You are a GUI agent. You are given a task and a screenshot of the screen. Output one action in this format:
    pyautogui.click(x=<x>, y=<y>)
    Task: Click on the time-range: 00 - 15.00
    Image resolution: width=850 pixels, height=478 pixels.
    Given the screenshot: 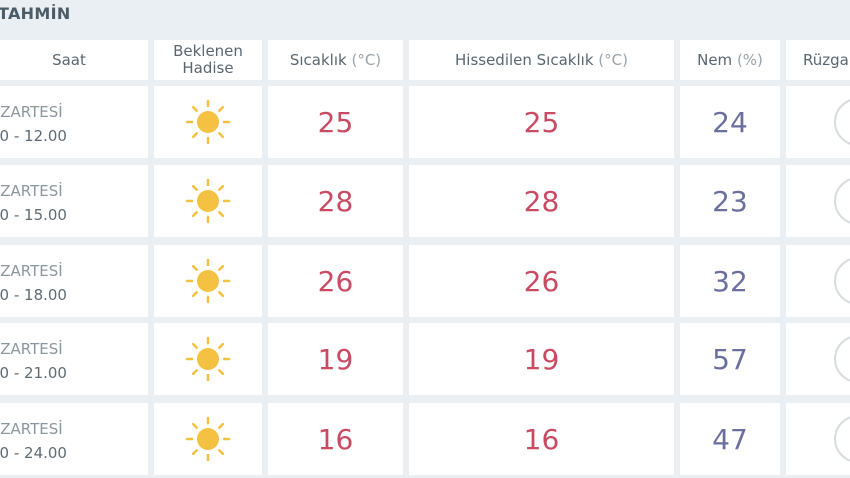 What is the action you would take?
    pyautogui.click(x=33, y=215)
    